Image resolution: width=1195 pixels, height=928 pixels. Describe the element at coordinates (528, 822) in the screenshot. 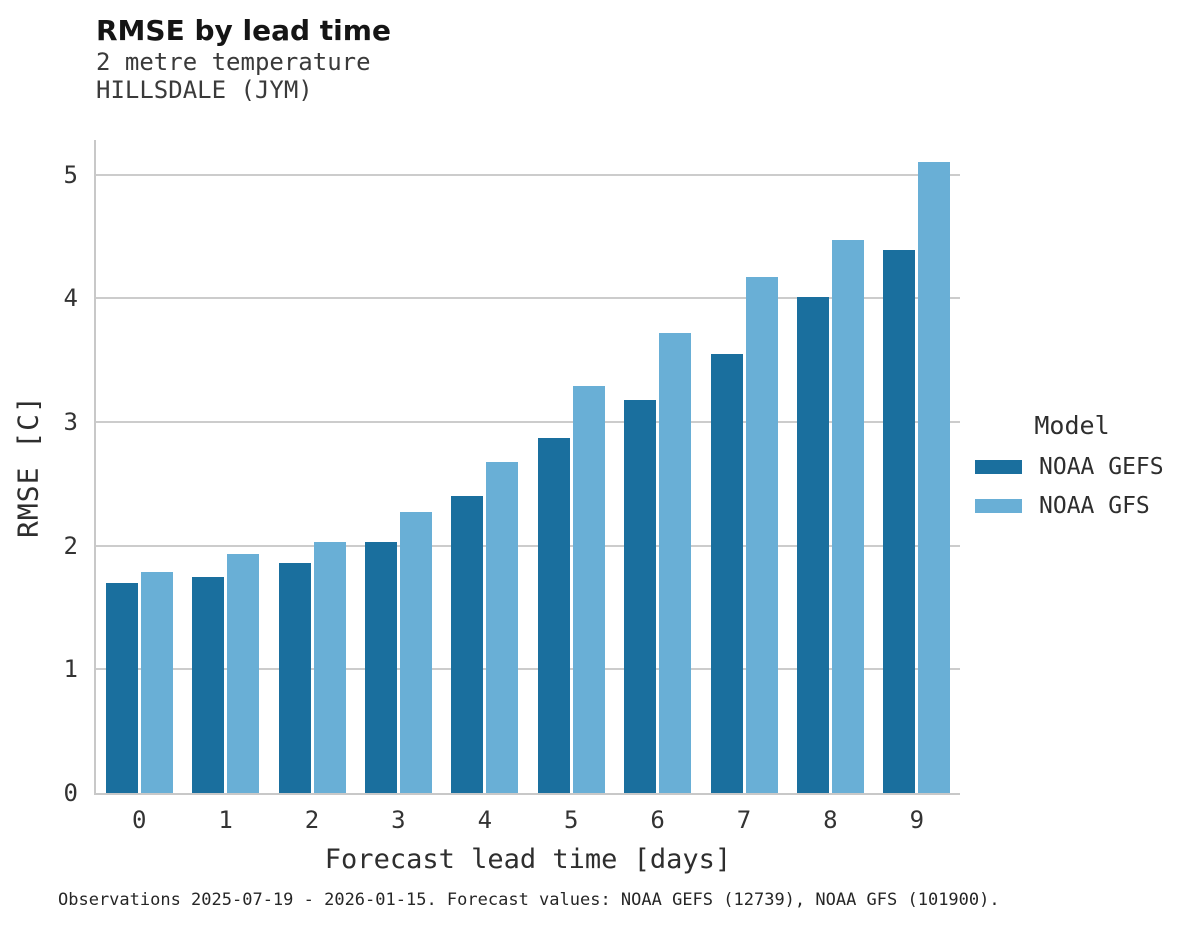

I see `x-axis-tick-labels: 0 1 2 3 4 5 6 7 8 9` at that location.